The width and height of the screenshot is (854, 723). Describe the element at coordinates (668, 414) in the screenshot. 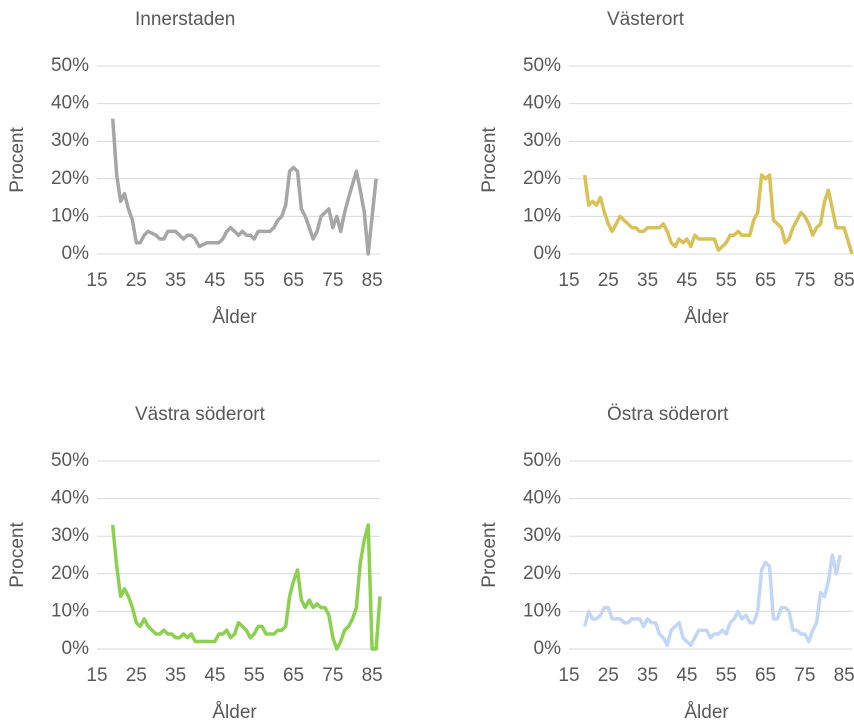

I see `chart-title: Östra söderort` at that location.